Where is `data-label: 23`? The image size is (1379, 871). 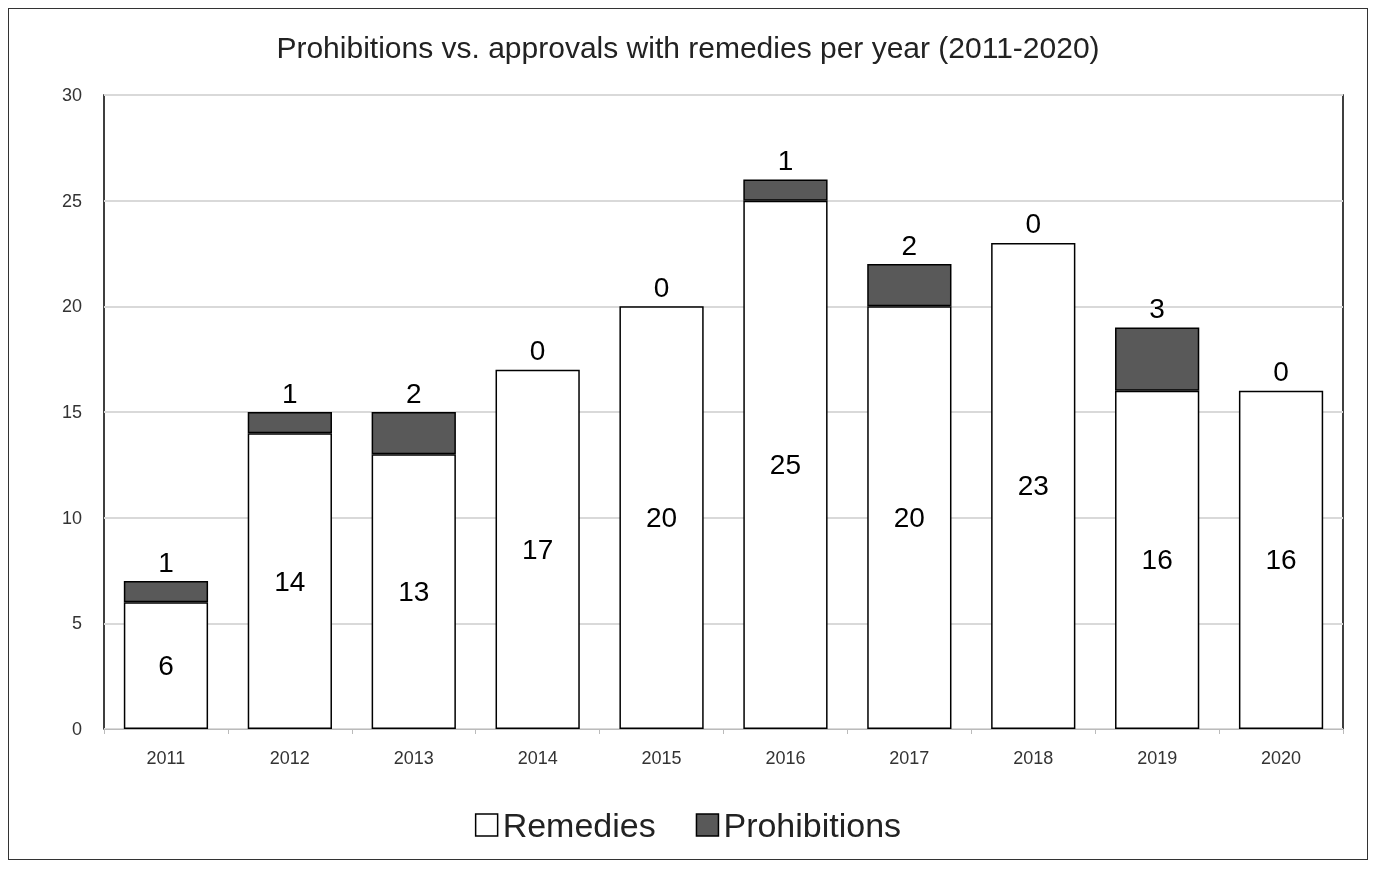 data-label: 23 is located at coordinates (1033, 486).